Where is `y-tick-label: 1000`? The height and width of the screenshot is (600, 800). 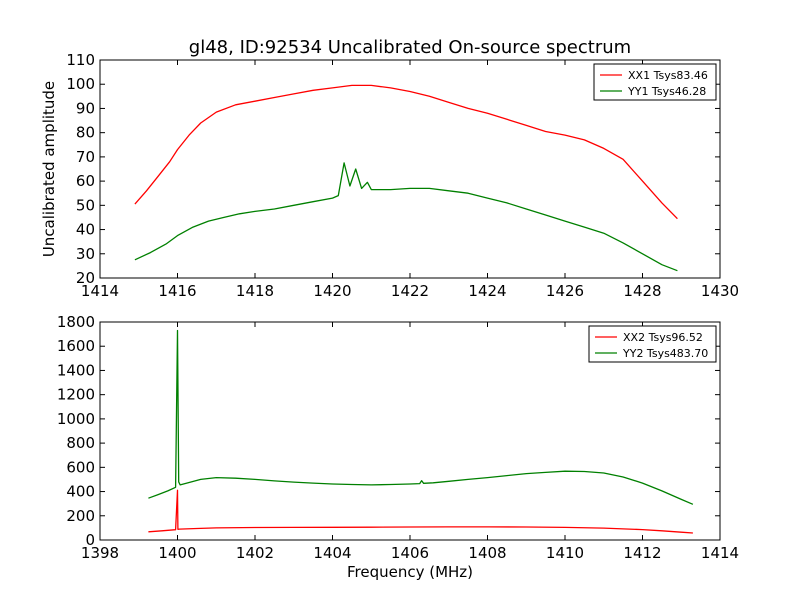
y-tick-label: 1000 is located at coordinates (76, 419).